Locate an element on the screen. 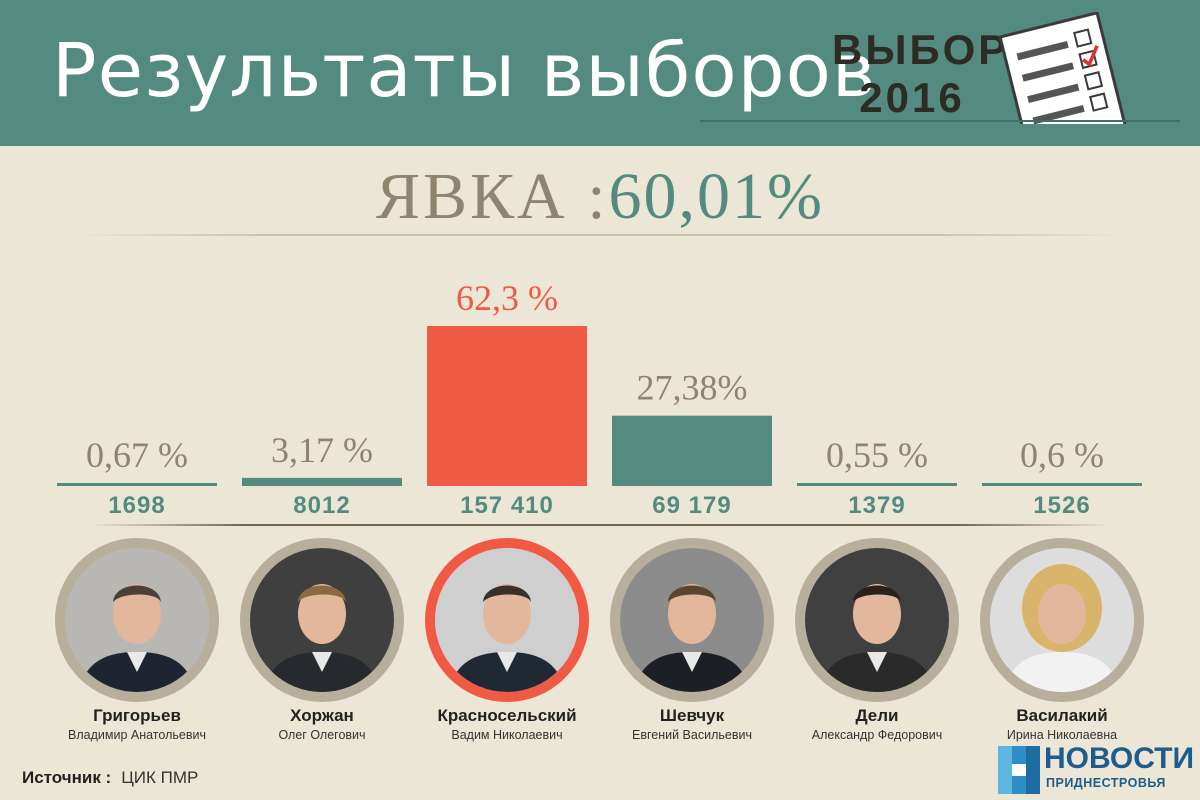 The width and height of the screenshot is (1200, 800). turnout-divider is located at coordinates (600, 235).